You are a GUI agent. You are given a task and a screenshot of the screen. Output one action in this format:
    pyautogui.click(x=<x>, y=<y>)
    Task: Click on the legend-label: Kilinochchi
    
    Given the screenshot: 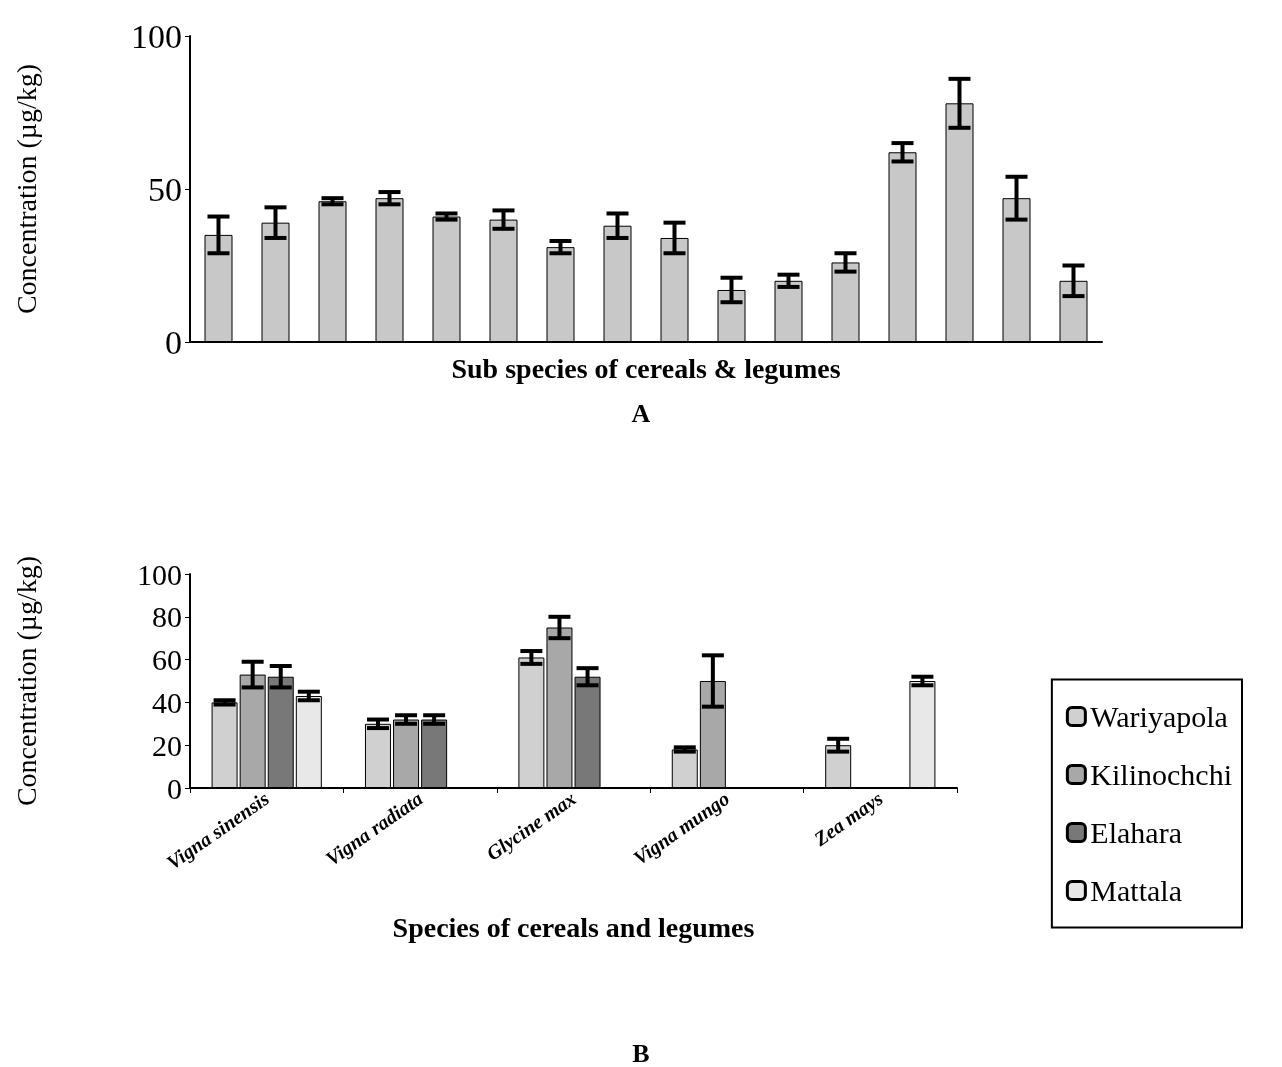 What is the action you would take?
    pyautogui.click(x=1161, y=774)
    